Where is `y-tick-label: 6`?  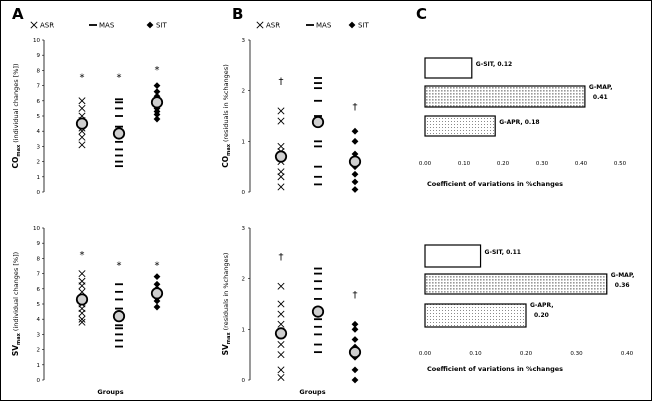 y-tick-label: 6 is located at coordinates (39, 102).